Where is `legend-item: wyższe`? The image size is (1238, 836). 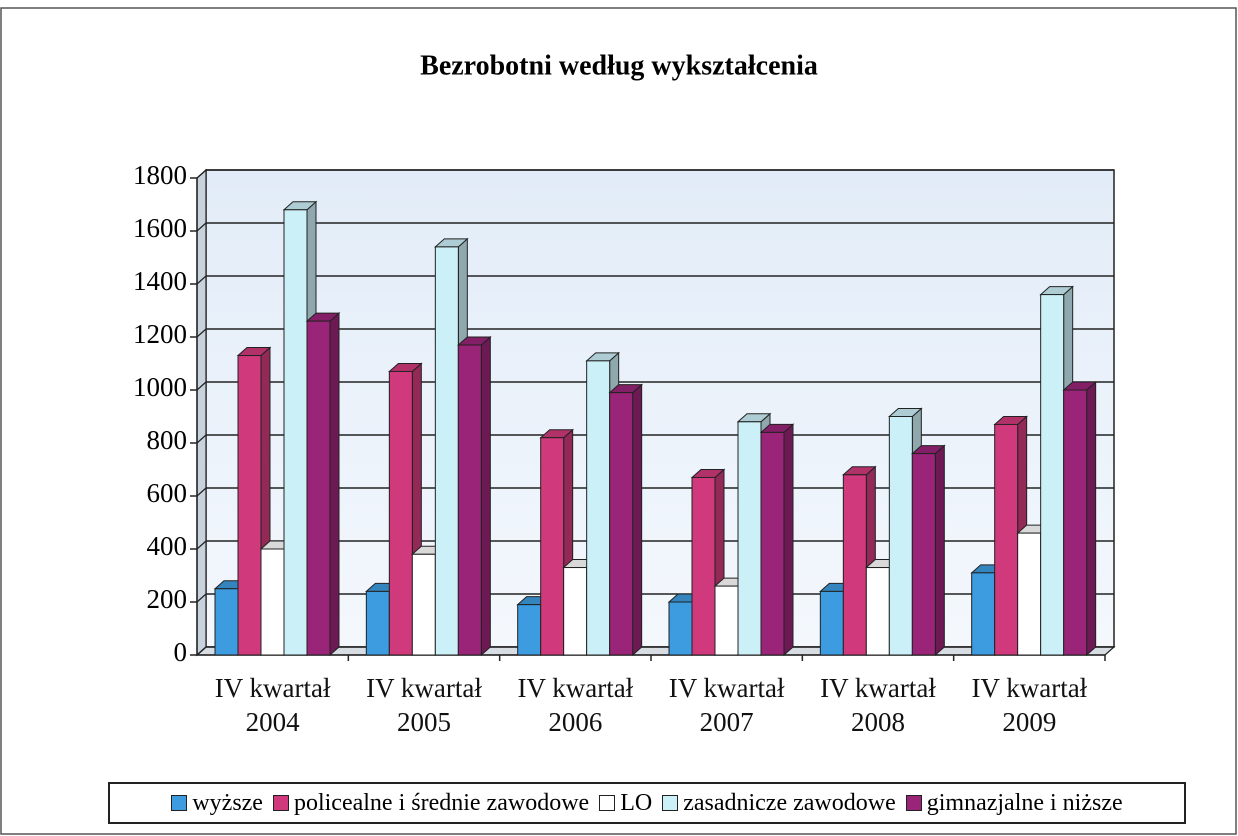 legend-item: wyższe is located at coordinates (217, 803).